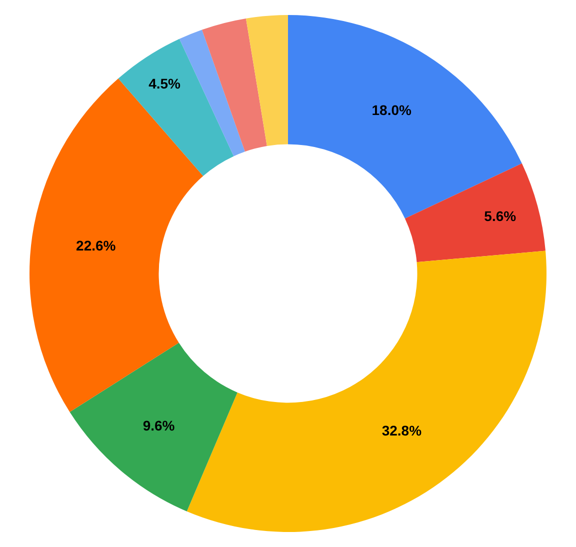 This screenshot has width=576, height=547. Describe the element at coordinates (392, 110) in the screenshot. I see `data-label: 18.0%` at that location.